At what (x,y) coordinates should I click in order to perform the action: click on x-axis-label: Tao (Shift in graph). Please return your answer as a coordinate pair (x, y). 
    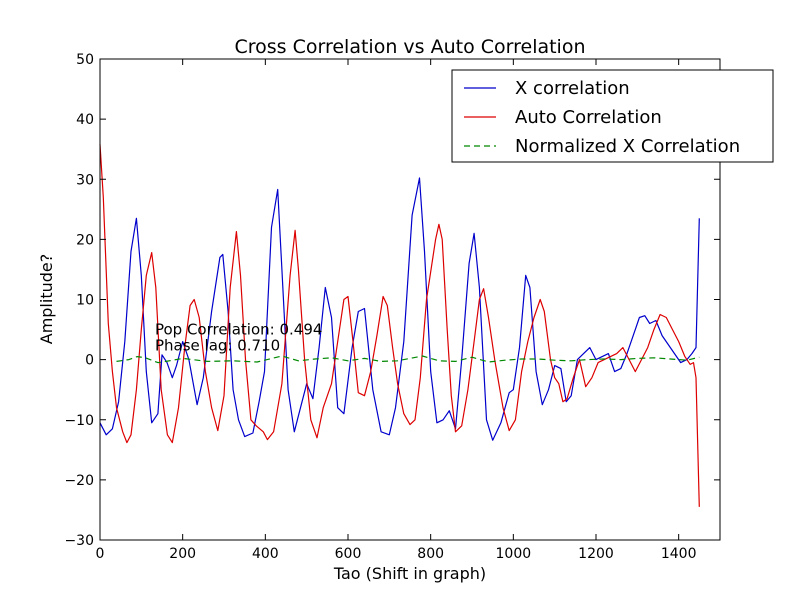
    Looking at the image, I should click on (409, 573).